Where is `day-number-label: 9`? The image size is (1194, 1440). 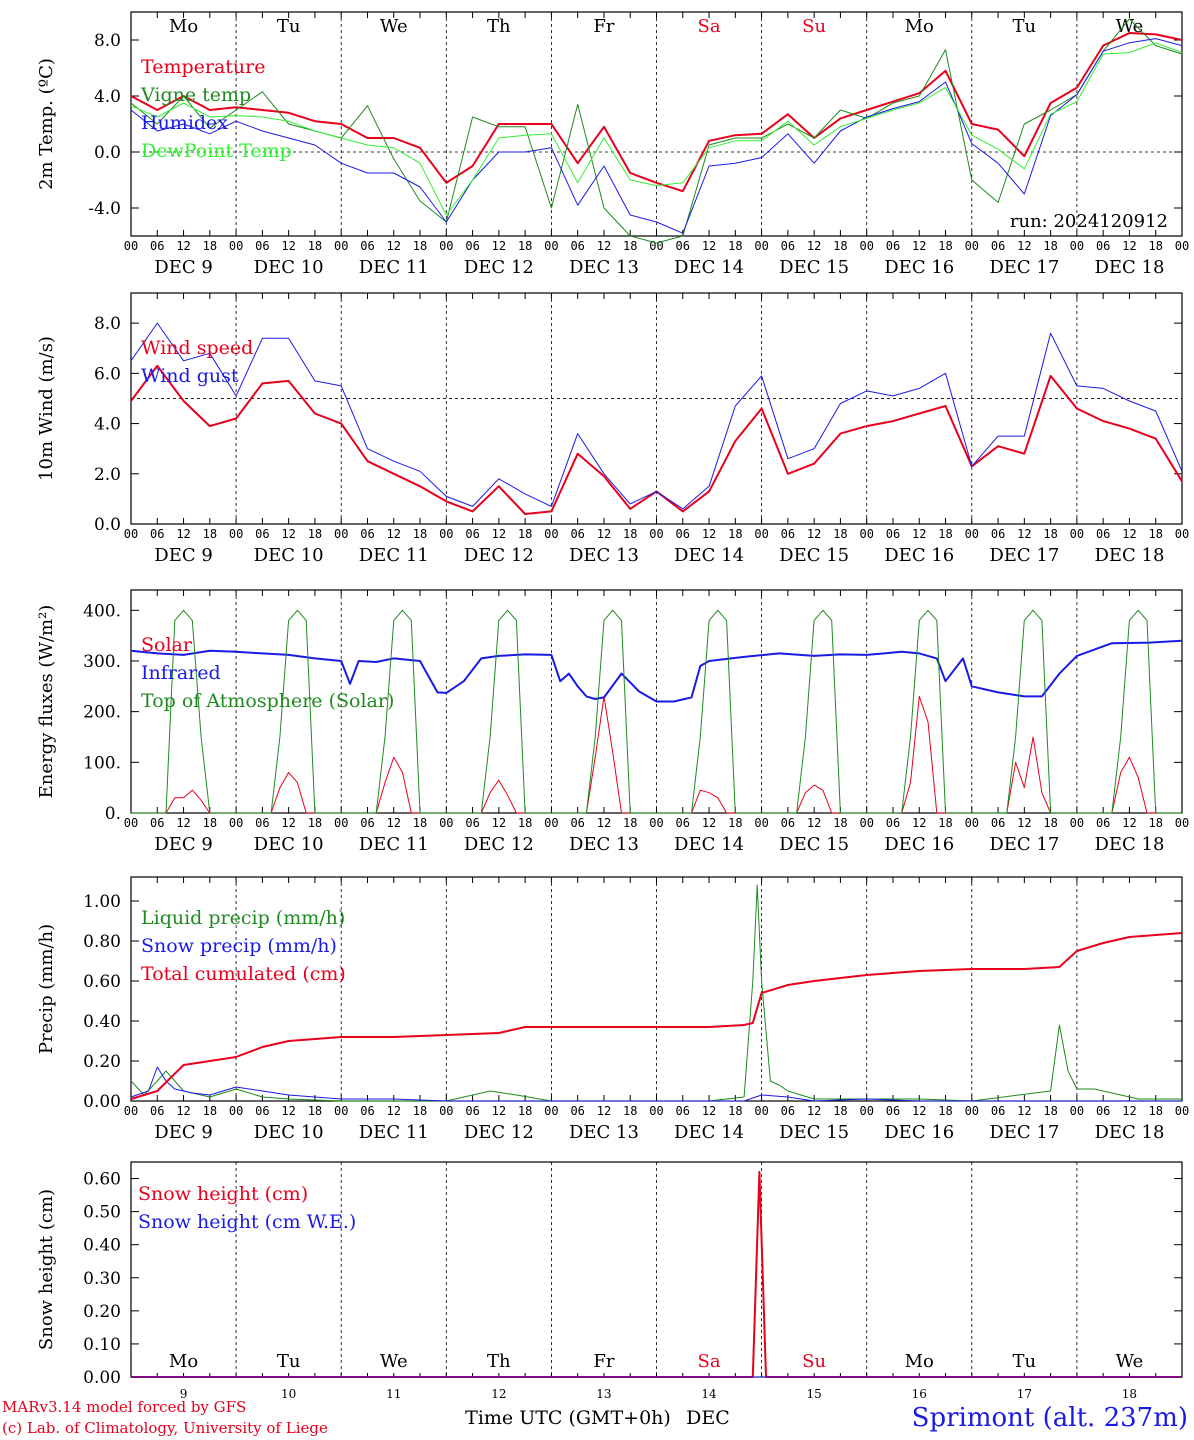 day-number-label: 9 is located at coordinates (184, 1394).